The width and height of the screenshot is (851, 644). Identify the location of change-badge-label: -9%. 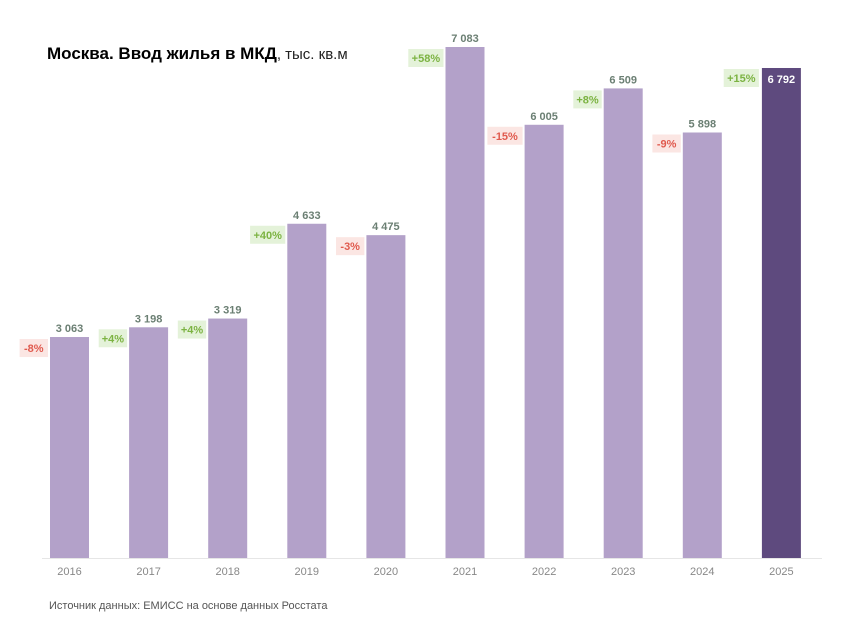
(667, 144).